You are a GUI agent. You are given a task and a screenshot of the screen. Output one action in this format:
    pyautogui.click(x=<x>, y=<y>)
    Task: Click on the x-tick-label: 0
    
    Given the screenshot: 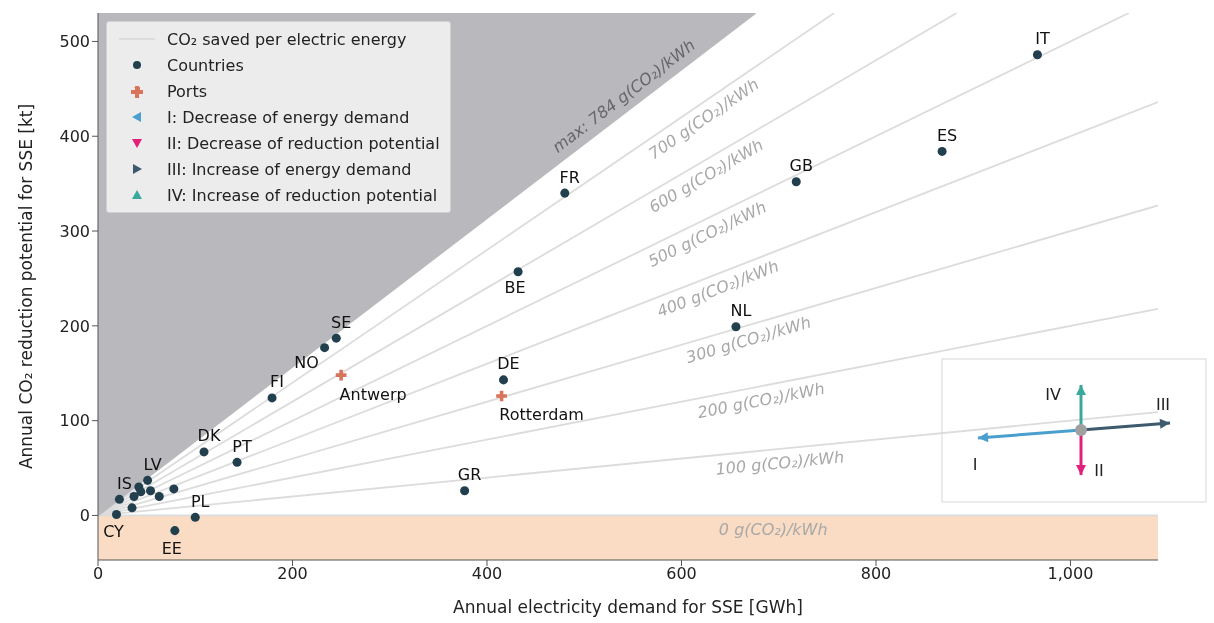 What is the action you would take?
    pyautogui.click(x=98, y=574)
    